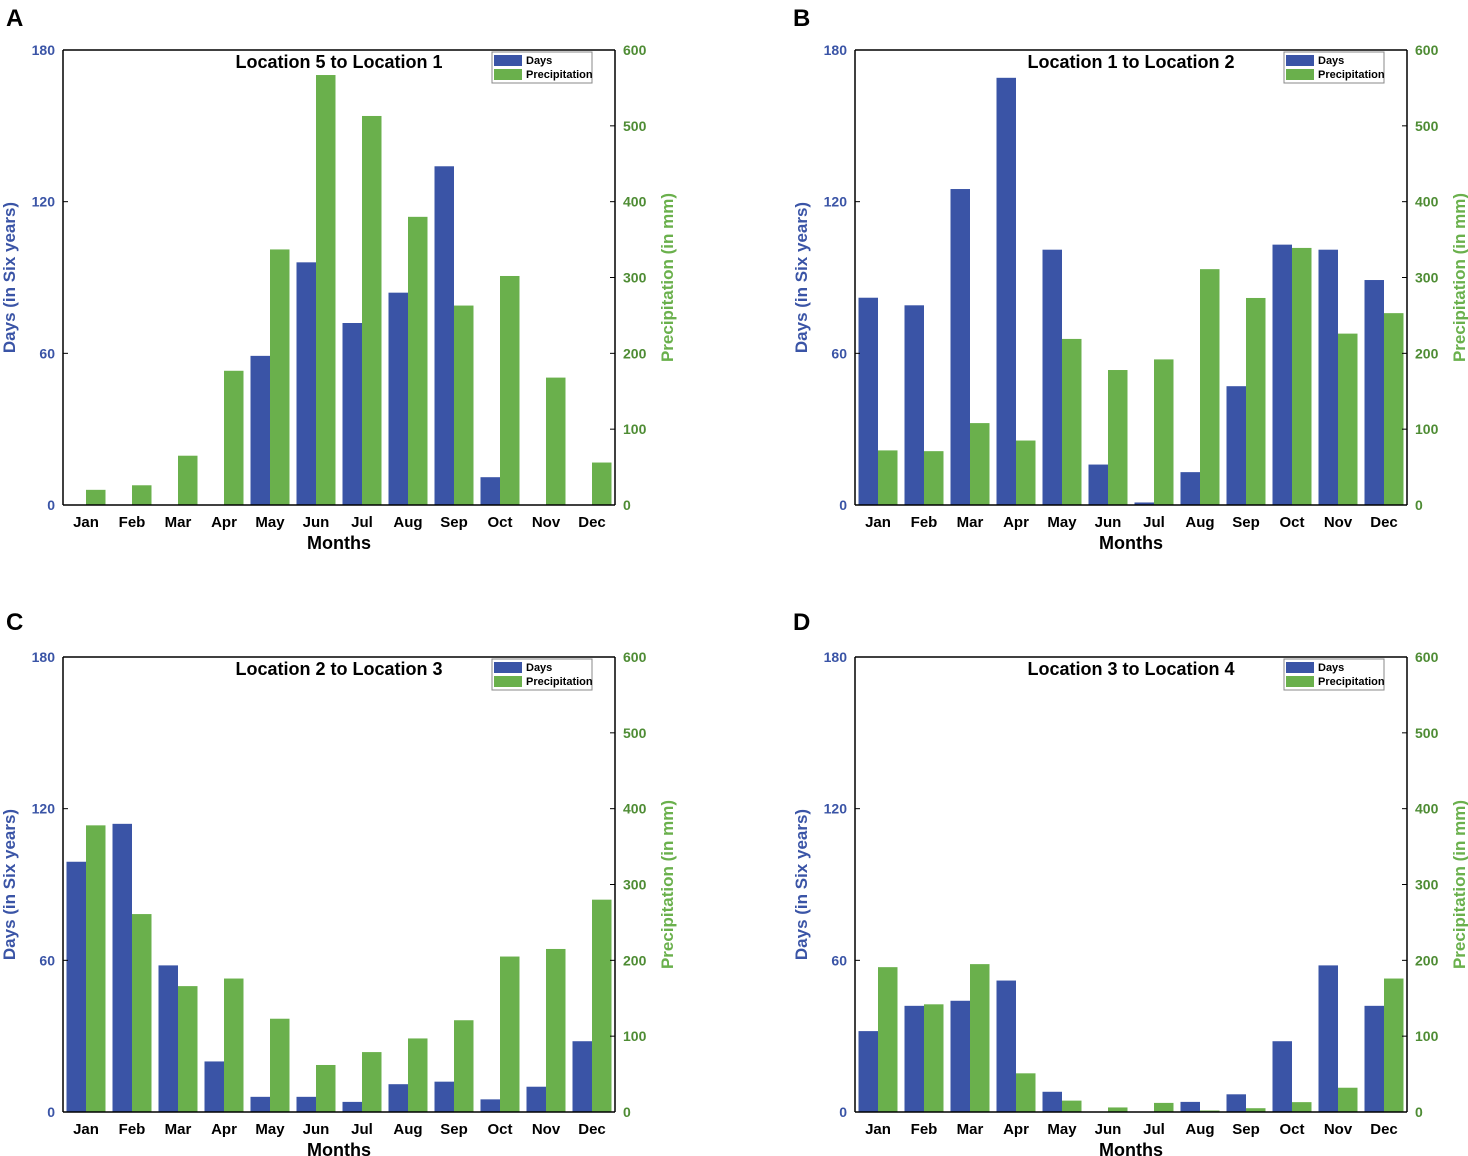 The image size is (1468, 1156). I want to click on legend-swatch-precipitation, so click(1300, 74).